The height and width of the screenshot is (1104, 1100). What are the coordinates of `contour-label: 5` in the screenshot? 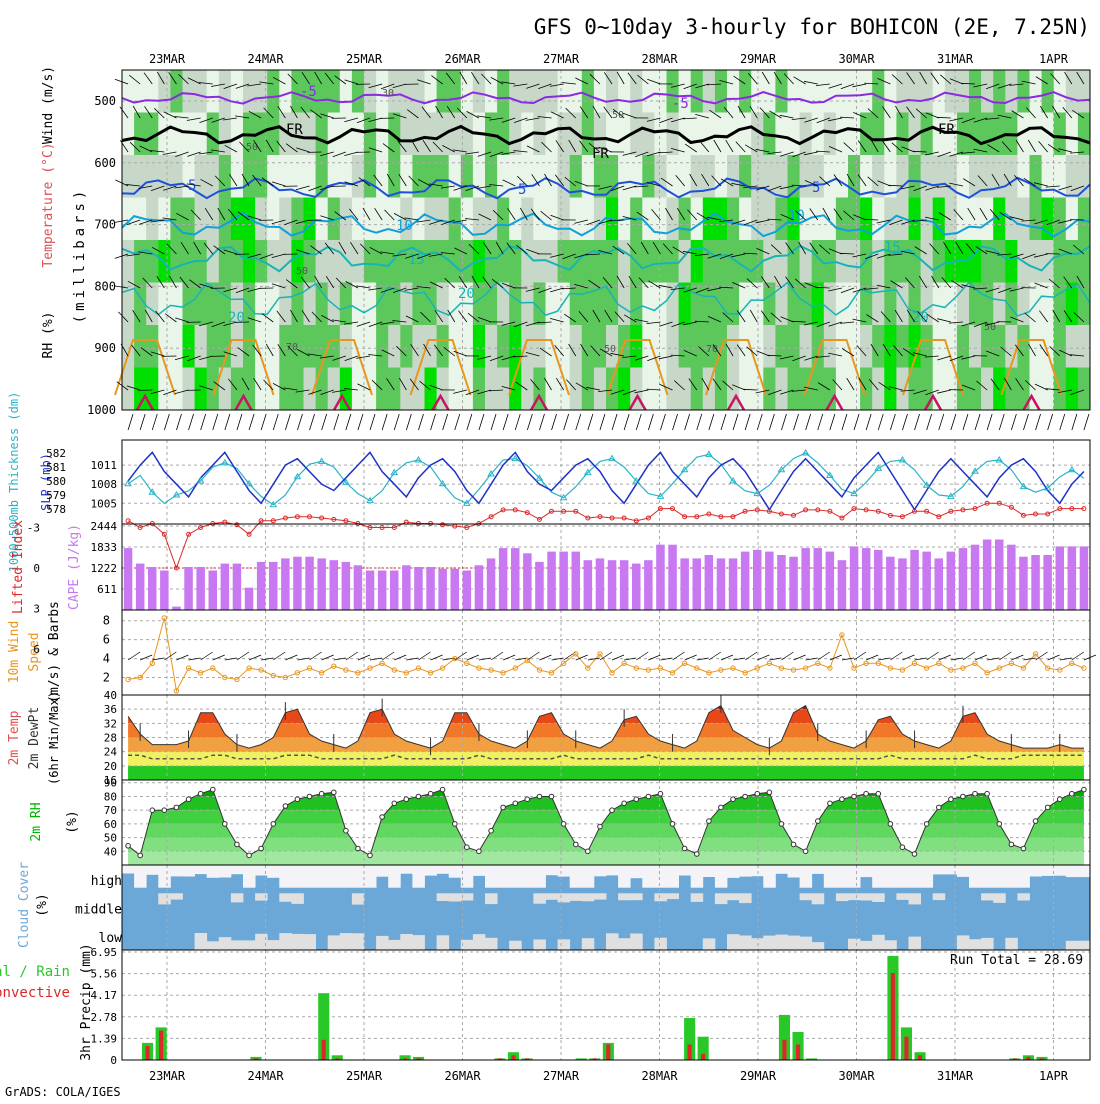 It's located at (816, 188).